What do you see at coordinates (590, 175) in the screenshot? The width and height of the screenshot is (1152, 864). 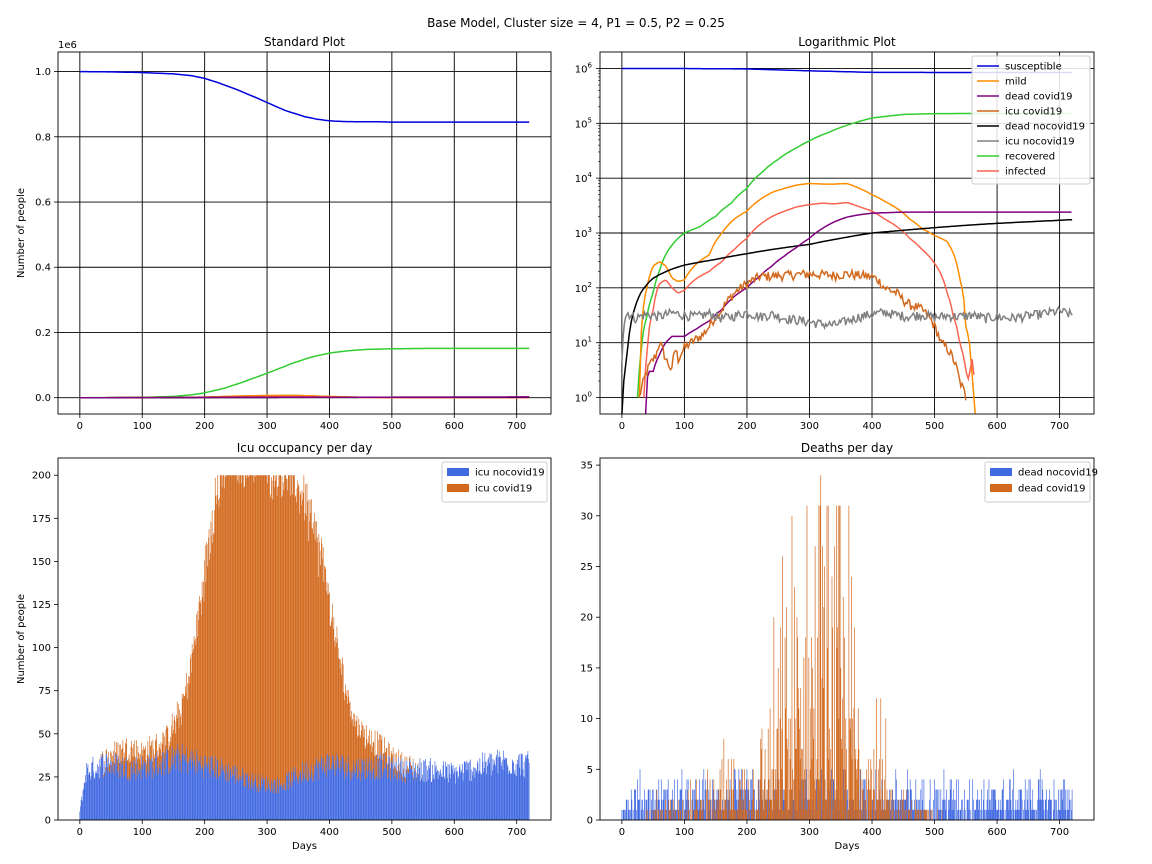 I see `y-tick-exponent: 4` at bounding box center [590, 175].